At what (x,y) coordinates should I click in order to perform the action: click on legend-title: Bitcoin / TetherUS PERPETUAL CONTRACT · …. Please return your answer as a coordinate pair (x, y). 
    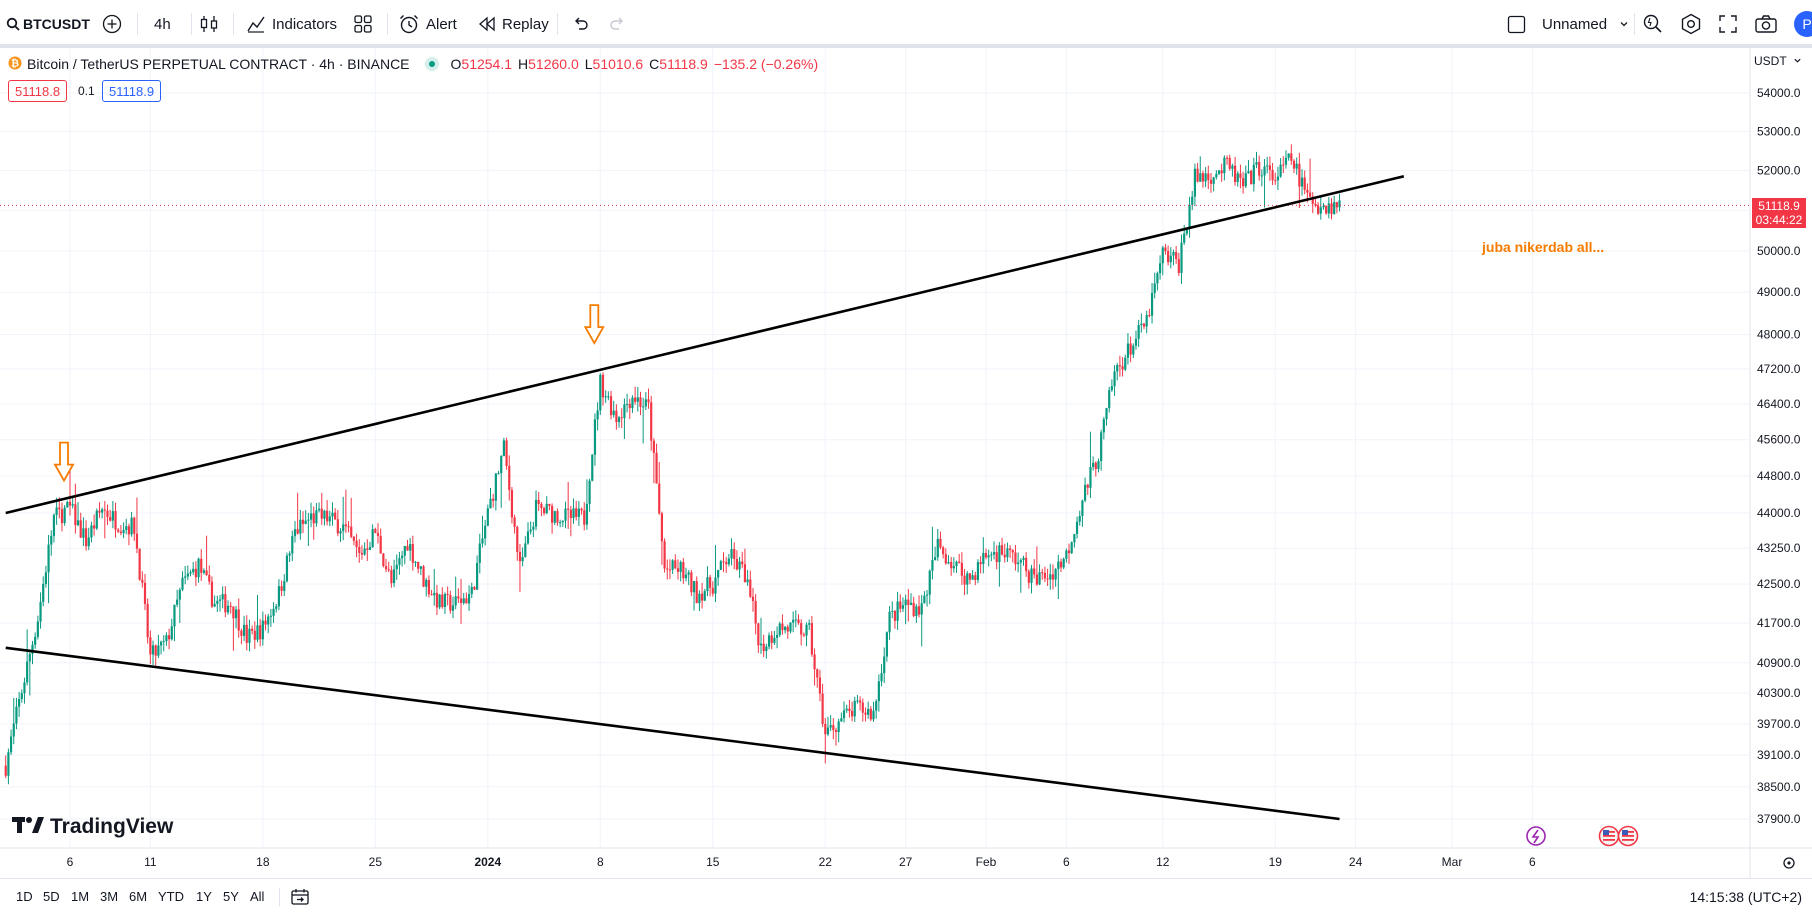
    Looking at the image, I should click on (218, 64).